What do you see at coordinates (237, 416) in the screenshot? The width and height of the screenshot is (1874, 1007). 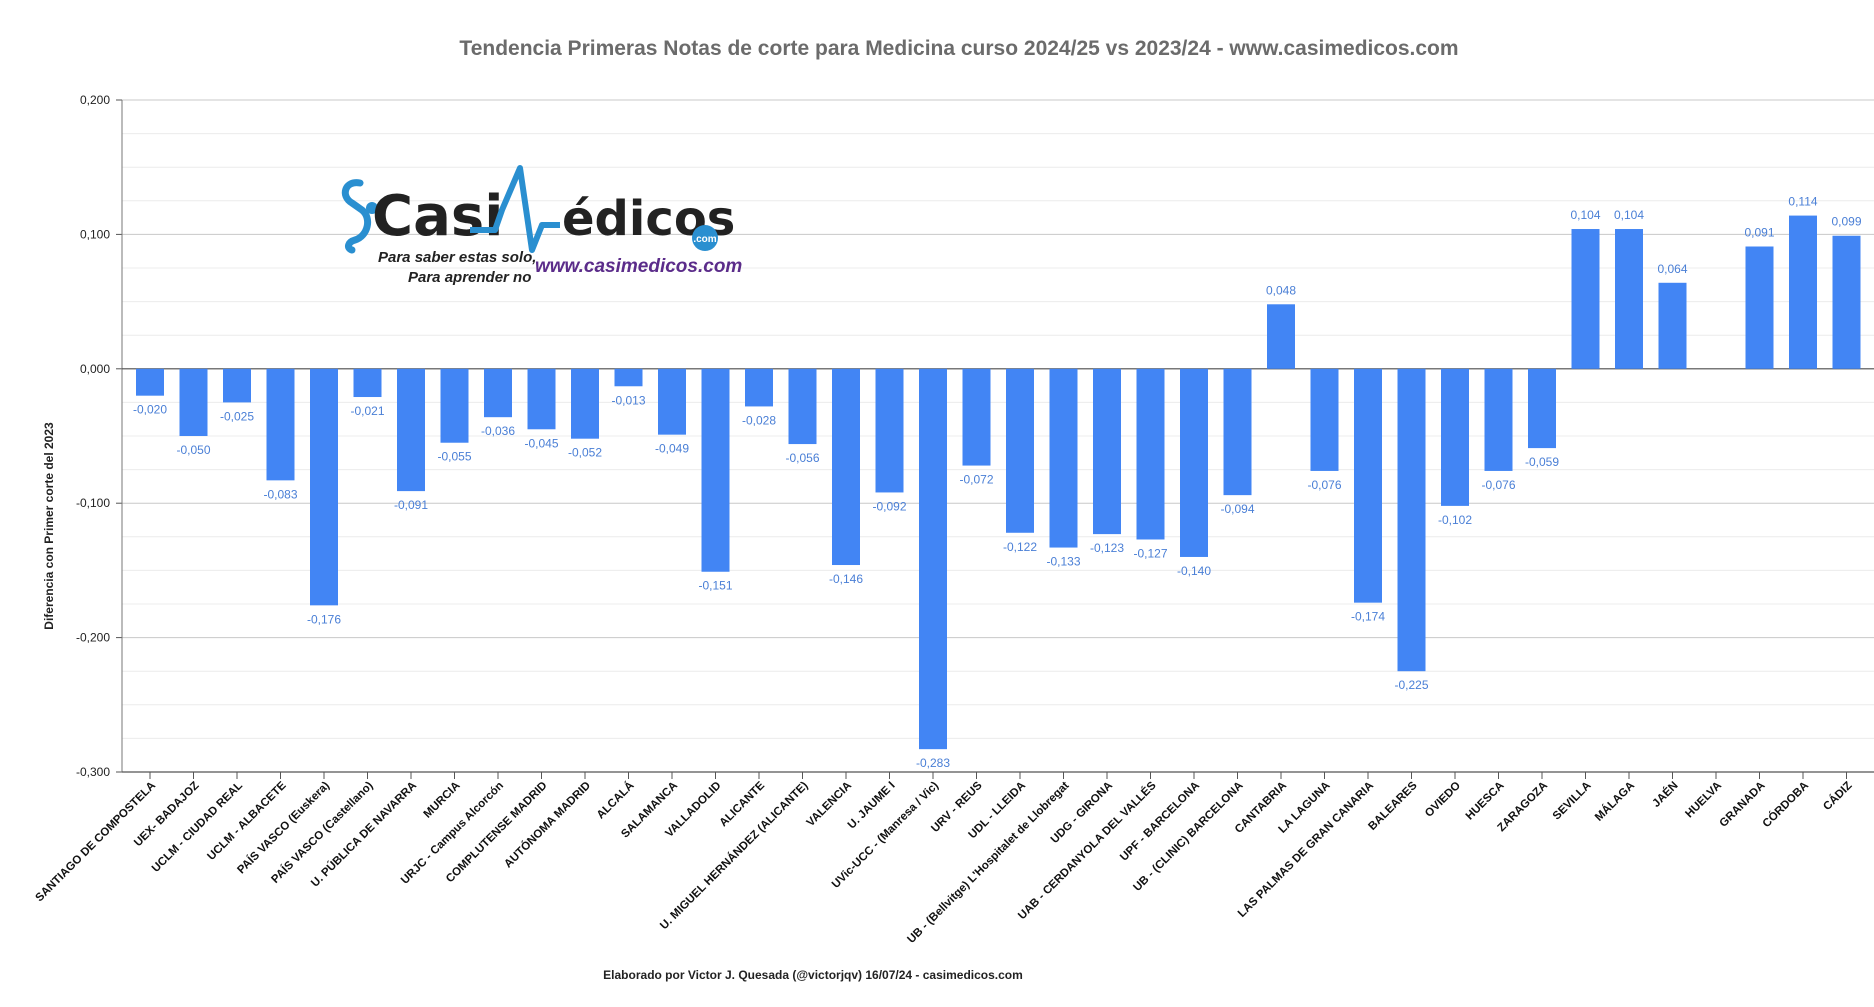 I see `data-label: -0,025` at bounding box center [237, 416].